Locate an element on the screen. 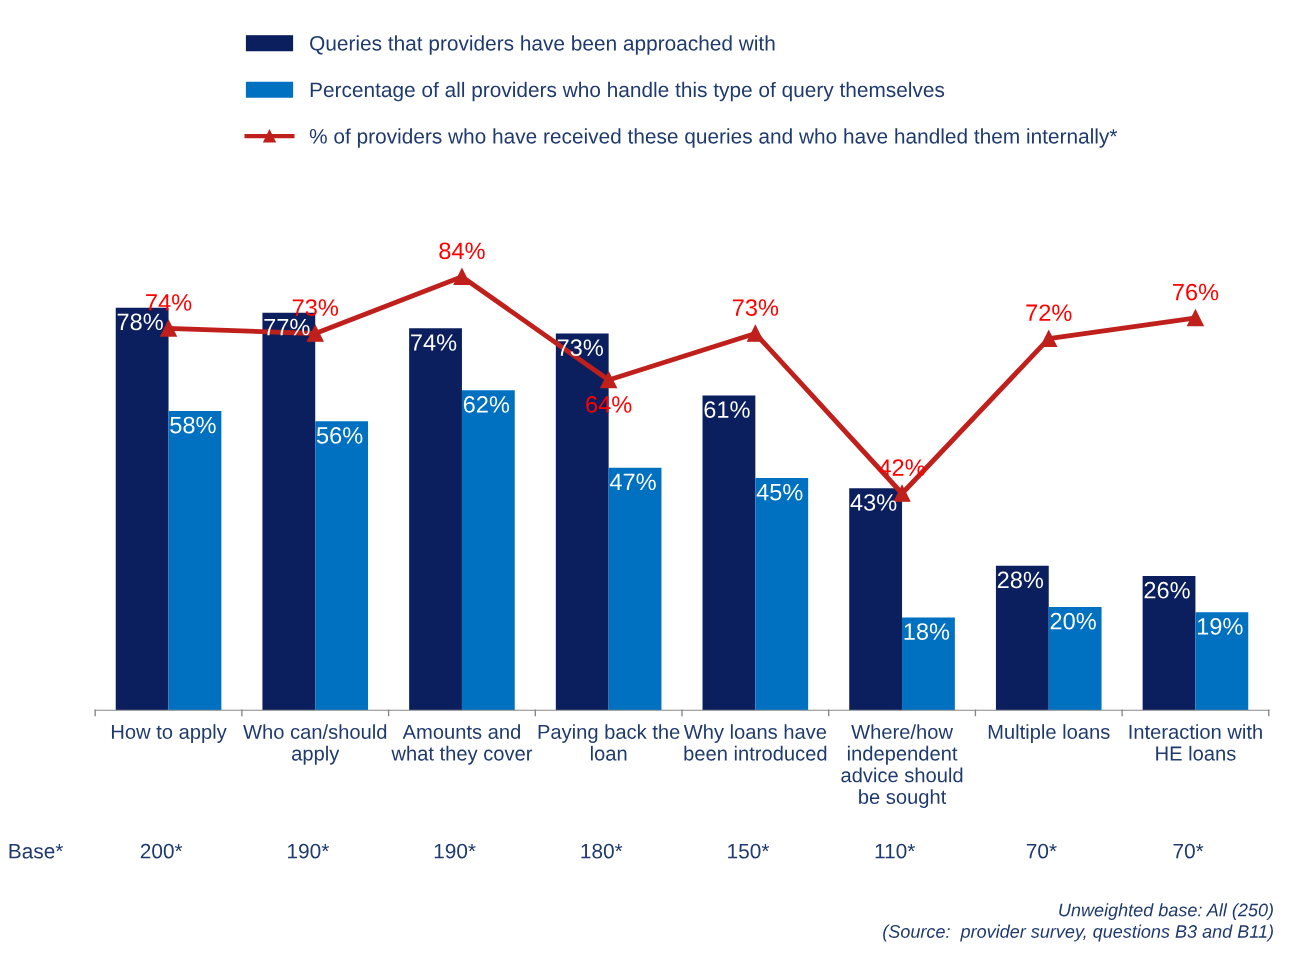  x-tick-label: Where/how independent advice should be sought is located at coordinates (902, 766).